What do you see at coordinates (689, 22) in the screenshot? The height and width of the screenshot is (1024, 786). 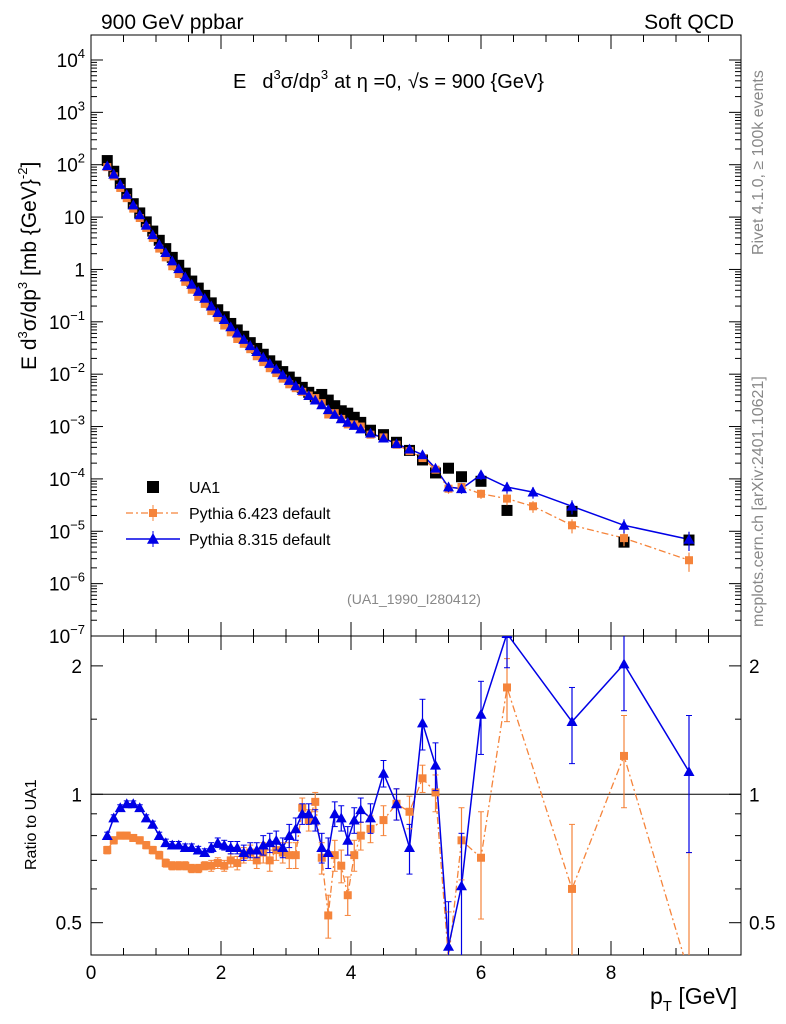 I see `header-right: Soft QCD` at bounding box center [689, 22].